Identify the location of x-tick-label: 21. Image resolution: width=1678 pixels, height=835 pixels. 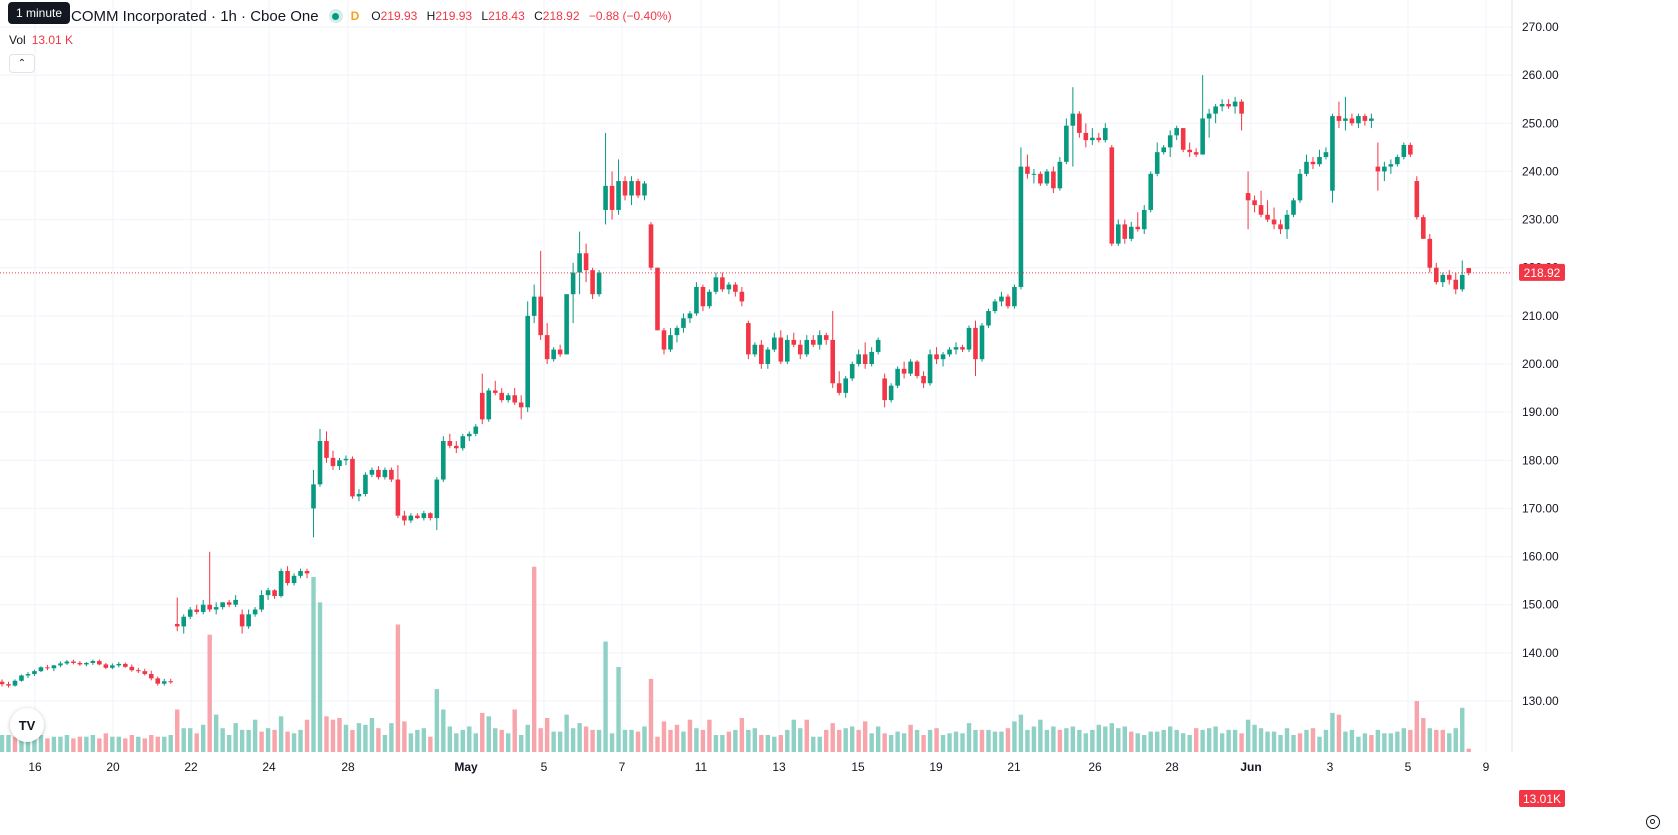
(1014, 767).